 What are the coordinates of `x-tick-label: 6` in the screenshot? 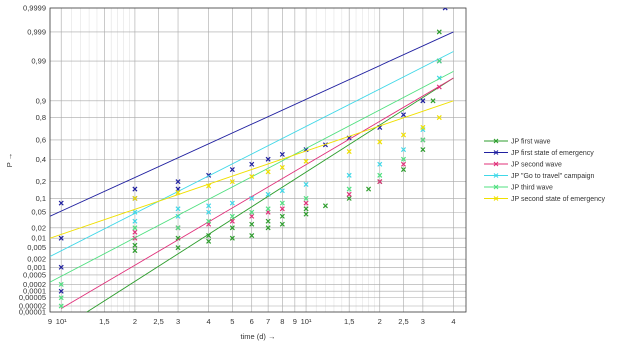 It's located at (252, 321).